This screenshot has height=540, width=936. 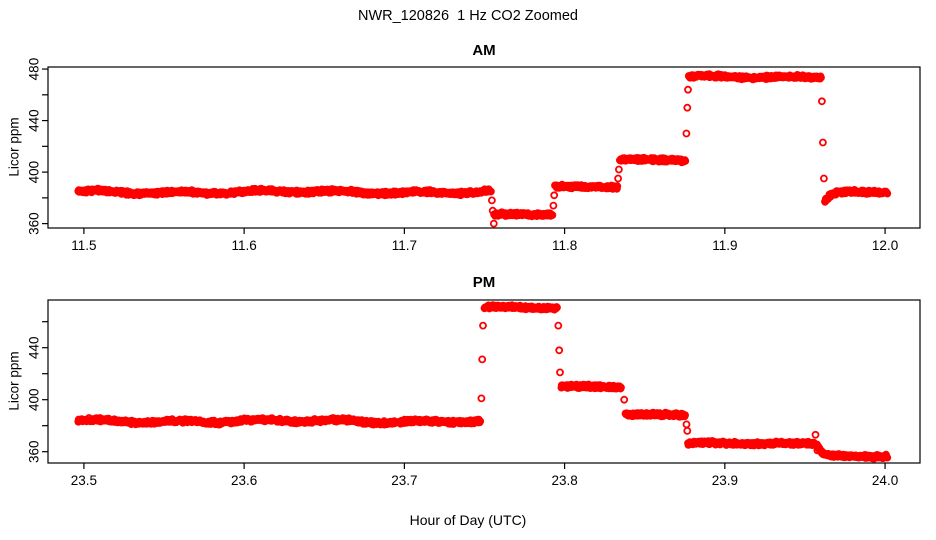 I want to click on pm-panel-title: PM, so click(x=484, y=282).